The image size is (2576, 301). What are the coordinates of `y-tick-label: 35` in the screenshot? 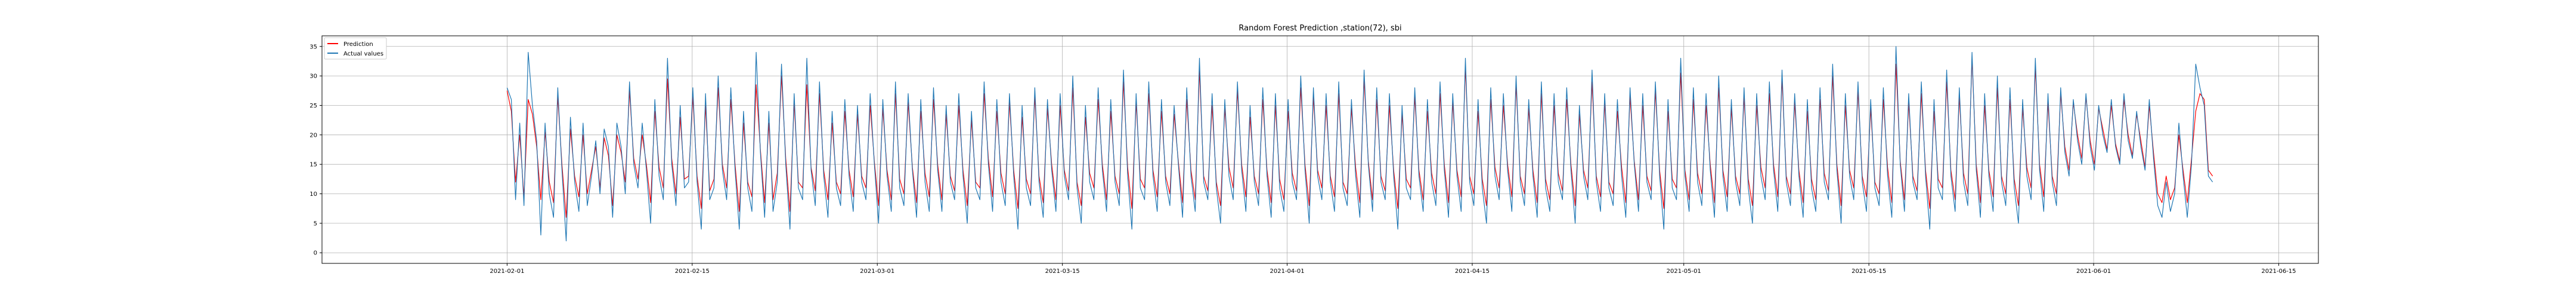 It's located at (313, 47).